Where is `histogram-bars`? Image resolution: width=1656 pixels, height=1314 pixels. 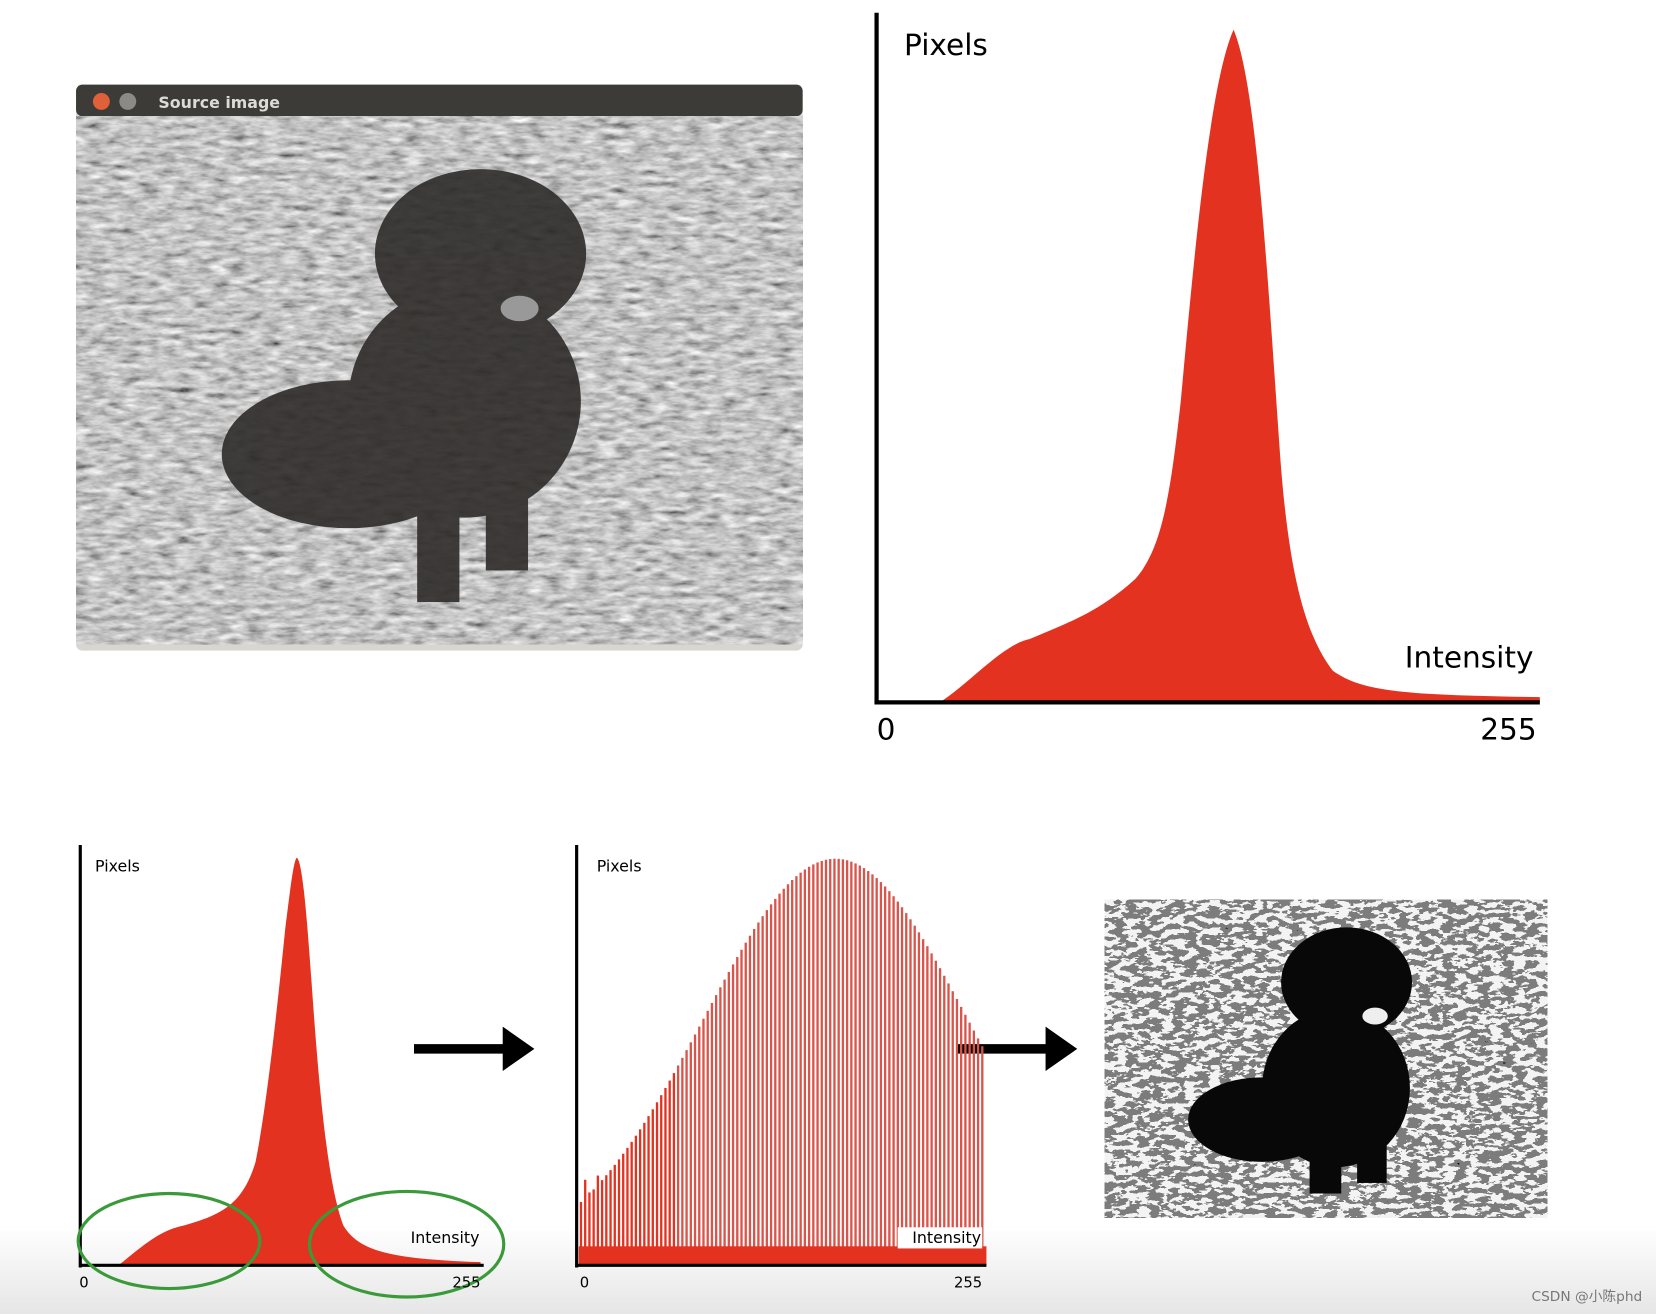 histogram-bars is located at coordinates (782, 1062).